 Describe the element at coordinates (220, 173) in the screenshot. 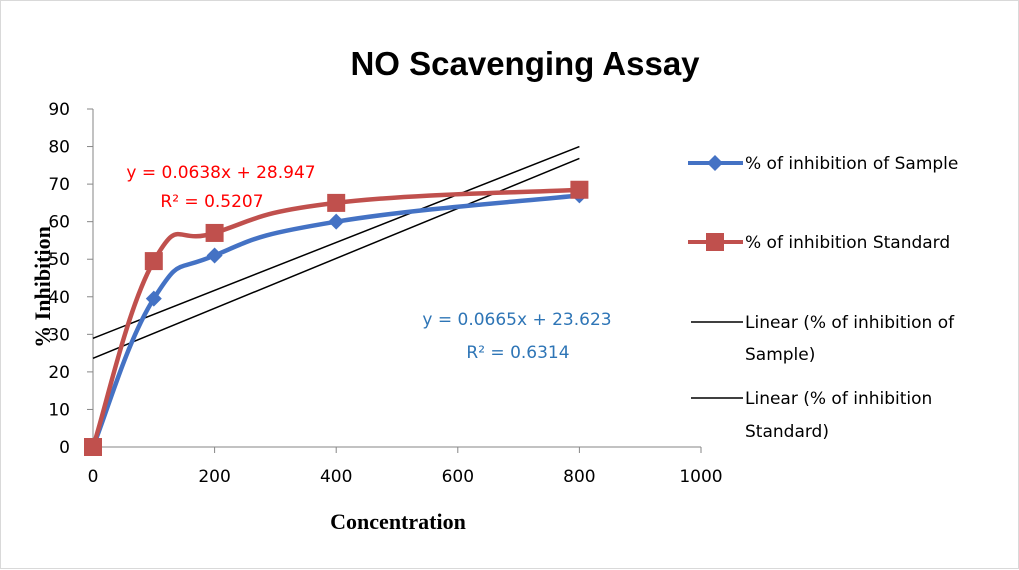

I see `standard-trend-equation: y = 0.0638x + 28.947` at that location.